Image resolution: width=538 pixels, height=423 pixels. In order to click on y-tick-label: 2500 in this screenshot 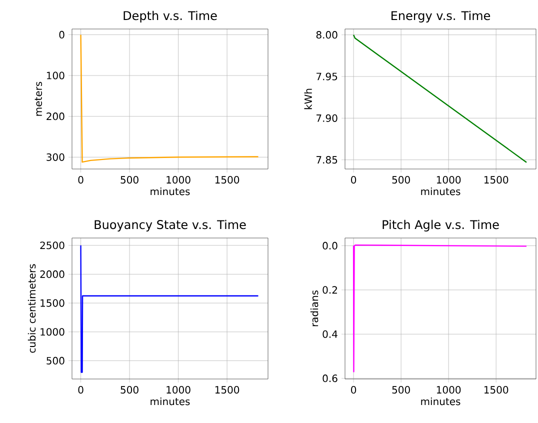, I will do `click(52, 246)`.